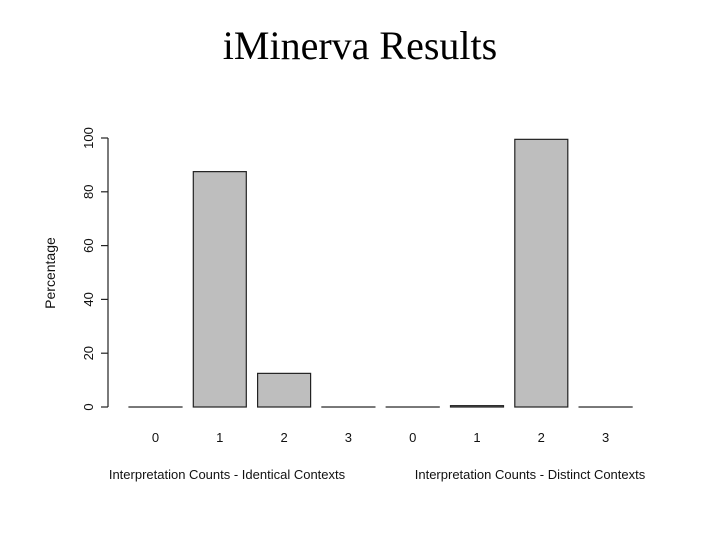 The width and height of the screenshot is (720, 540). I want to click on bar-group1-cat1, so click(477, 406).